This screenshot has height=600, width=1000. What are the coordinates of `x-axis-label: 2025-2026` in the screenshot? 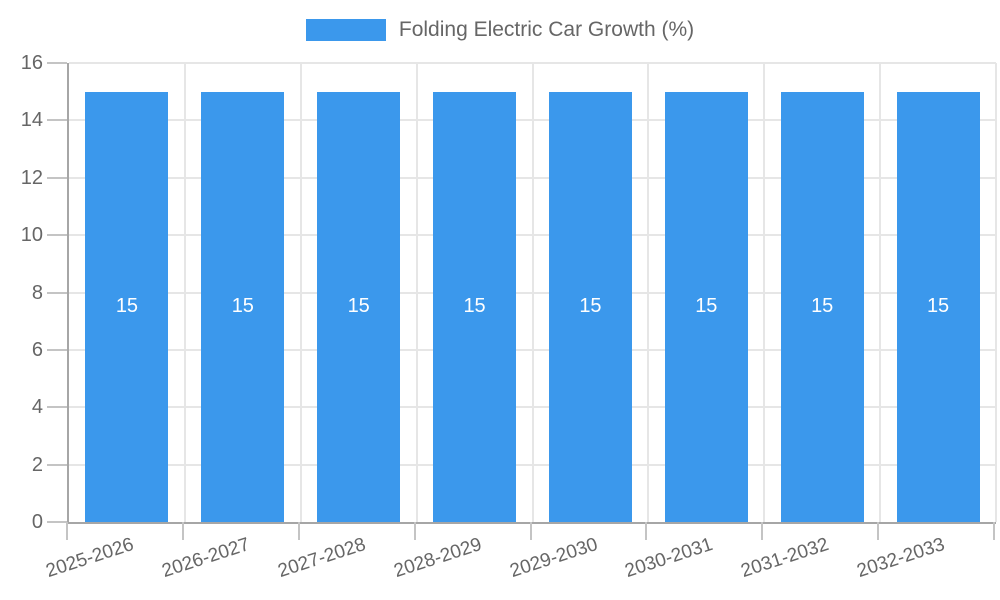 It's located at (90, 558).